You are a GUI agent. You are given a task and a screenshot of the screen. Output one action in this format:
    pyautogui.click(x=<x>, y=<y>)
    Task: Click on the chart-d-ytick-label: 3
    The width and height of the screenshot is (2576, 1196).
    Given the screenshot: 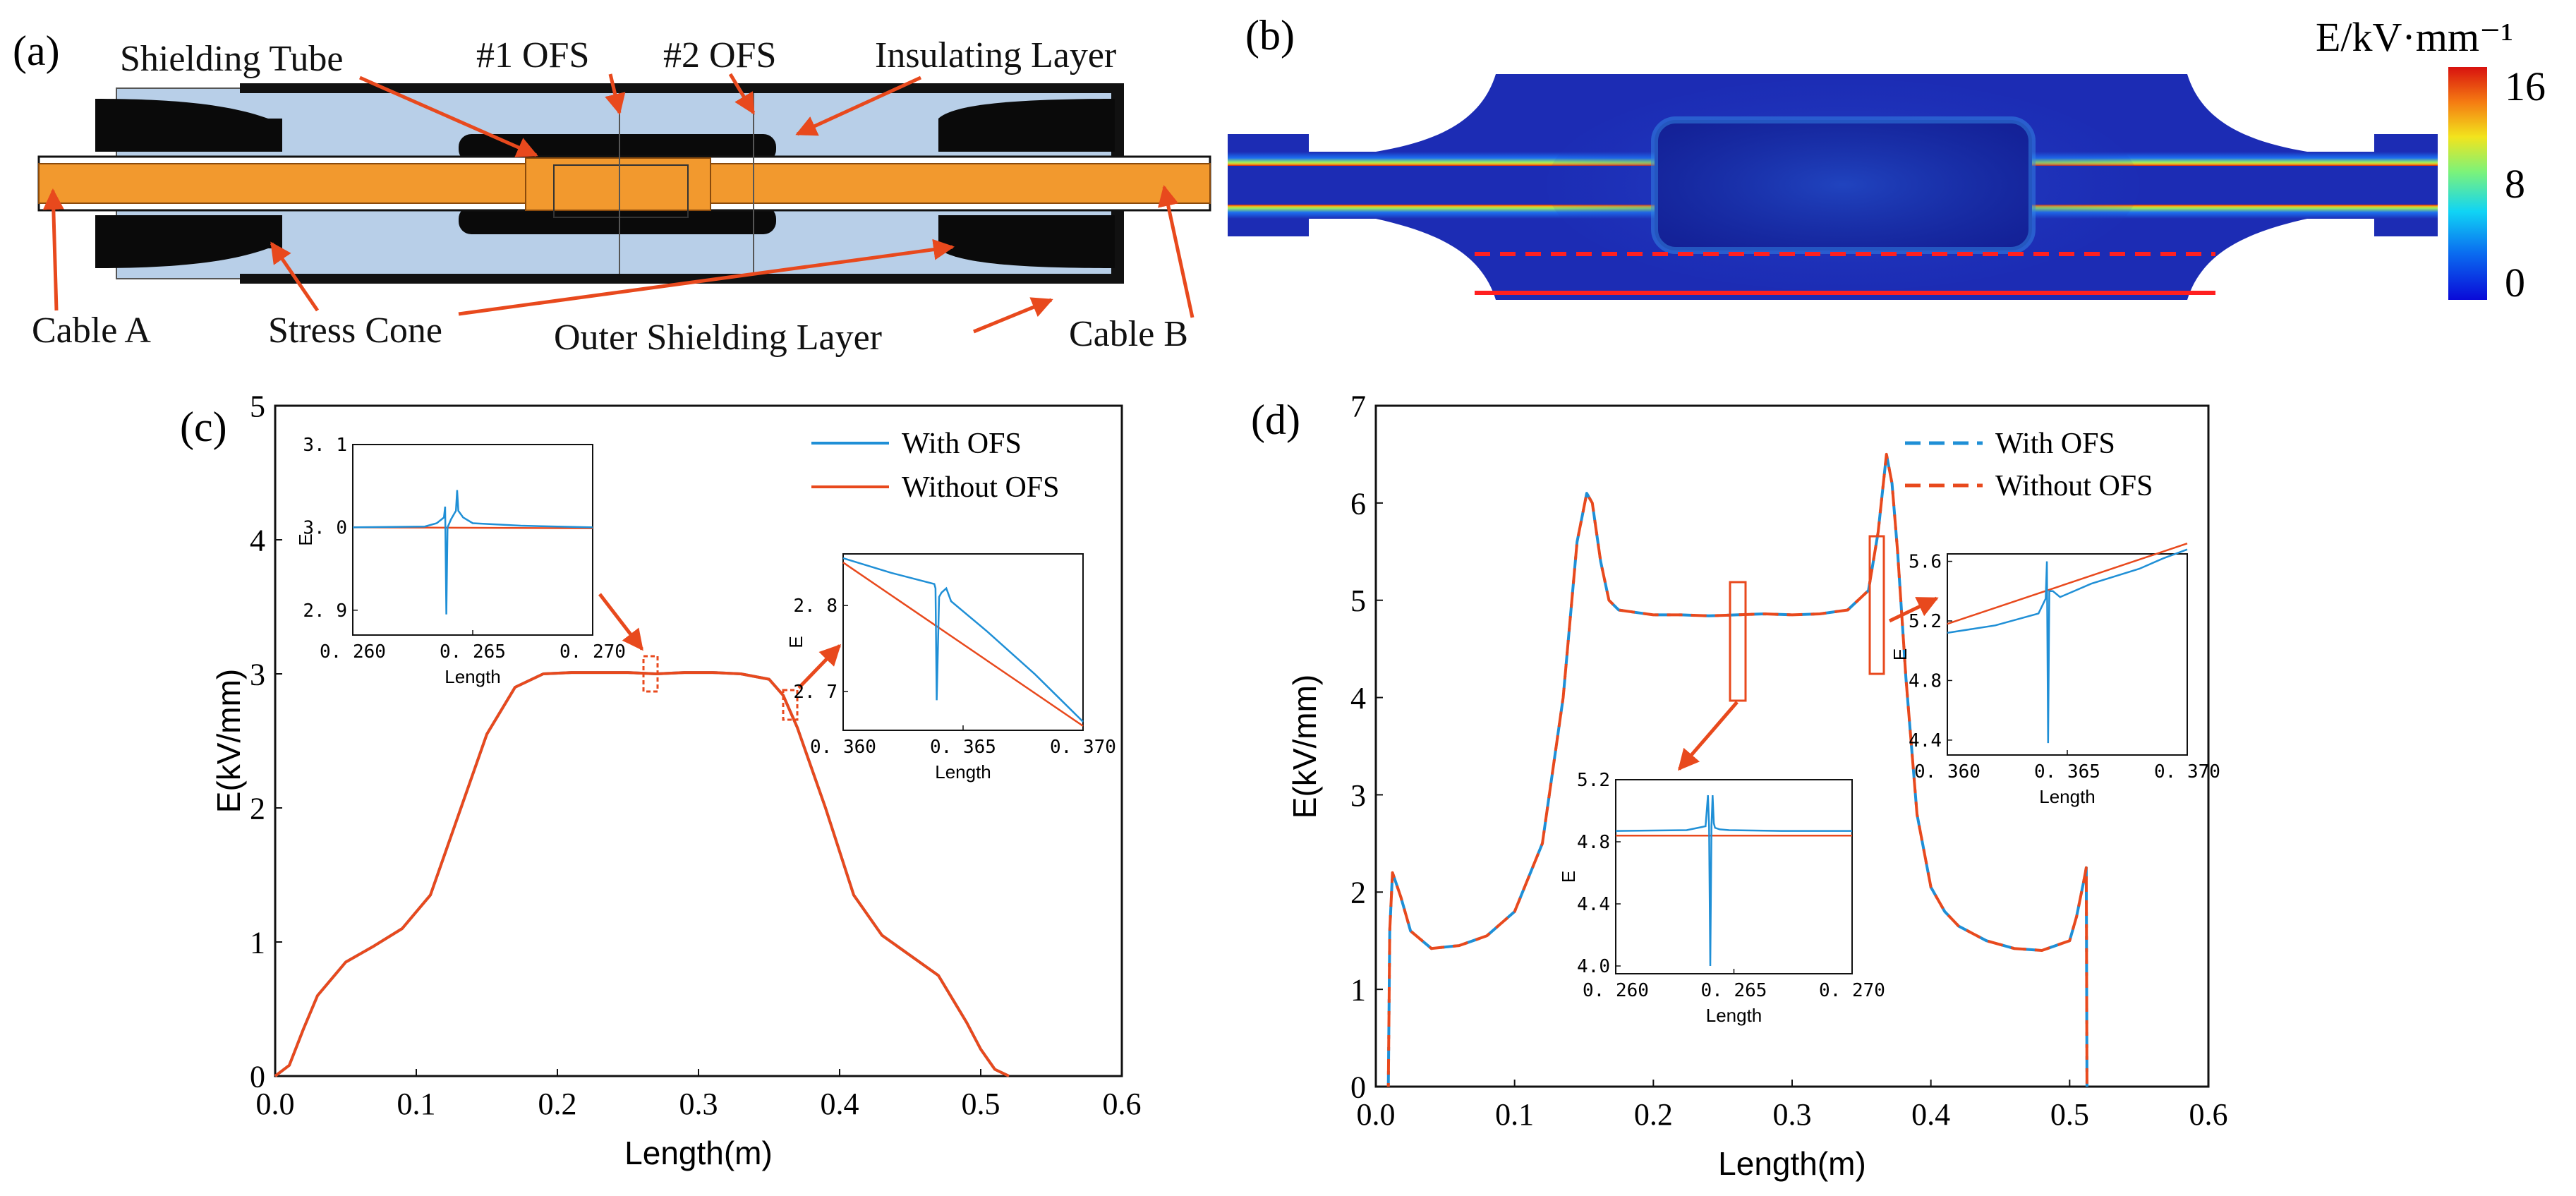 What is the action you would take?
    pyautogui.click(x=1358, y=796)
    